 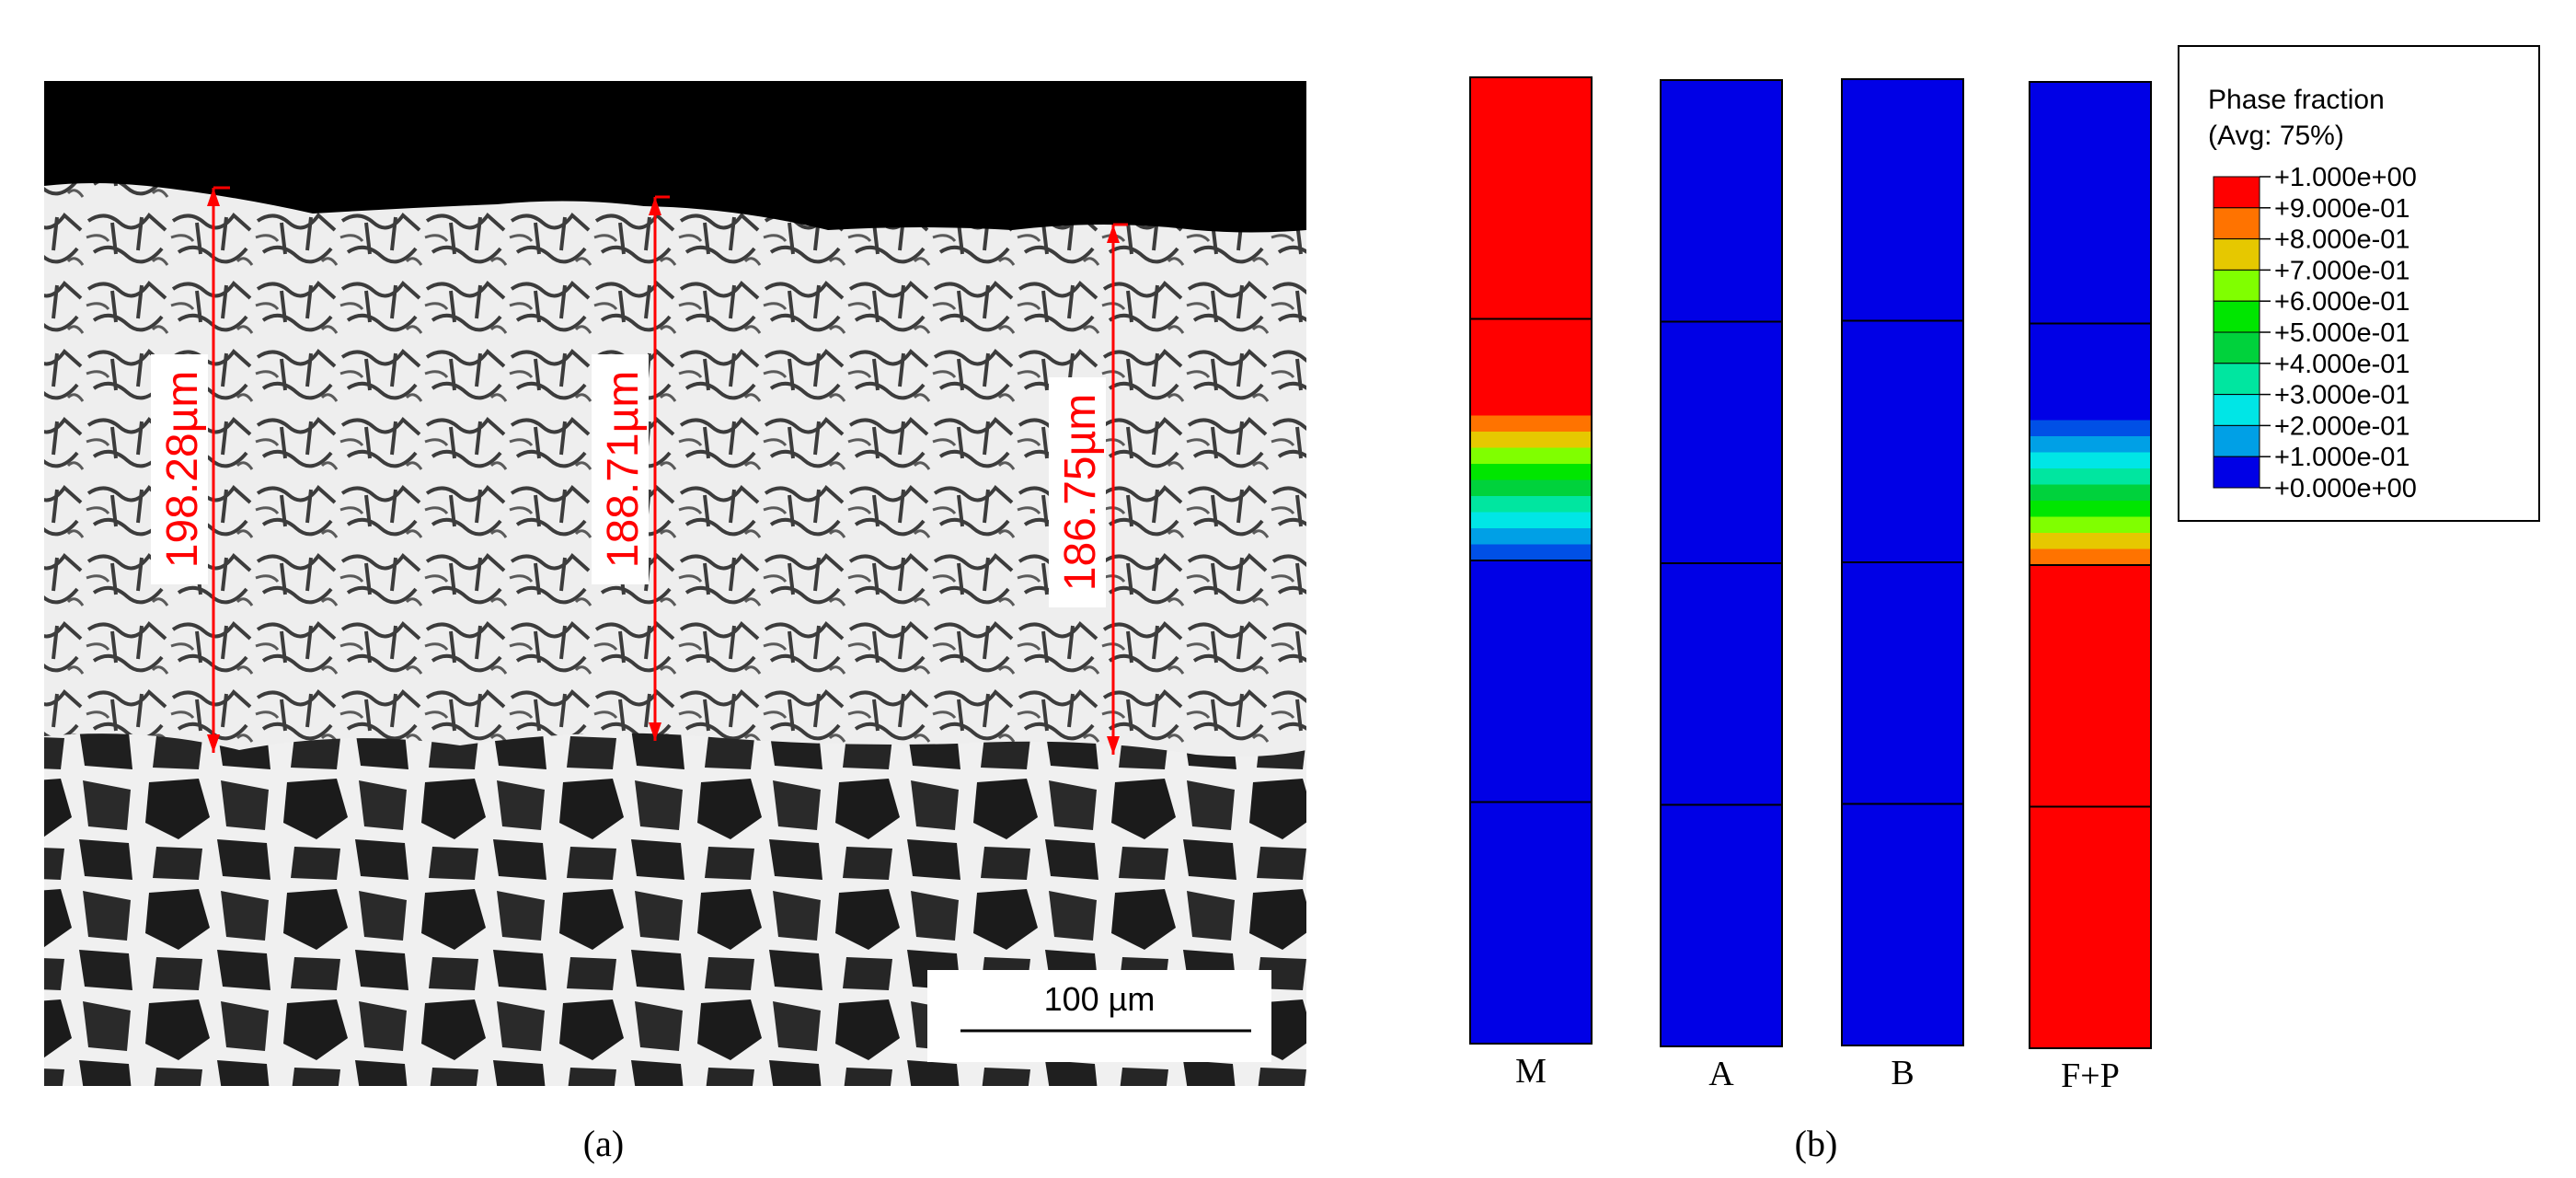 I want to click on depth-marker-2-arrowhead-top, so click(x=655, y=206).